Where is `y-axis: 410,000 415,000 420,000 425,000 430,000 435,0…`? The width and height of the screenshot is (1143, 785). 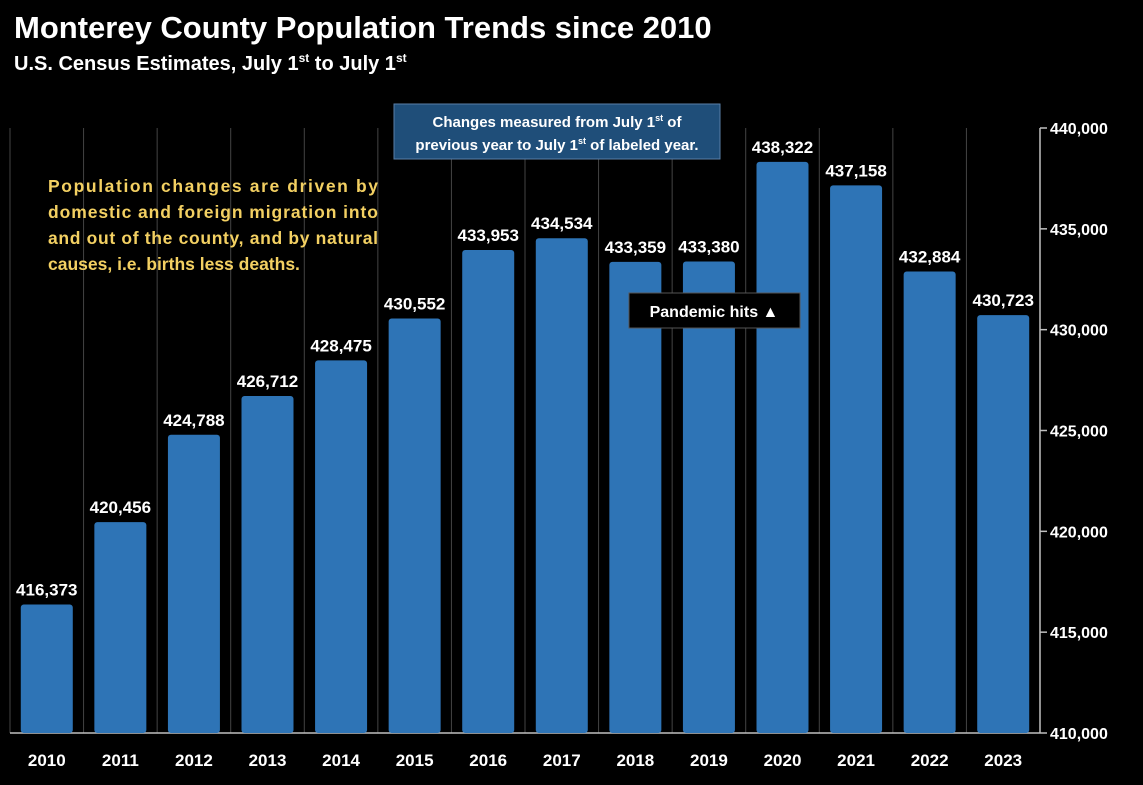
y-axis: 410,000 415,000 420,000 425,000 430,000 435,0… is located at coordinates (1074, 432).